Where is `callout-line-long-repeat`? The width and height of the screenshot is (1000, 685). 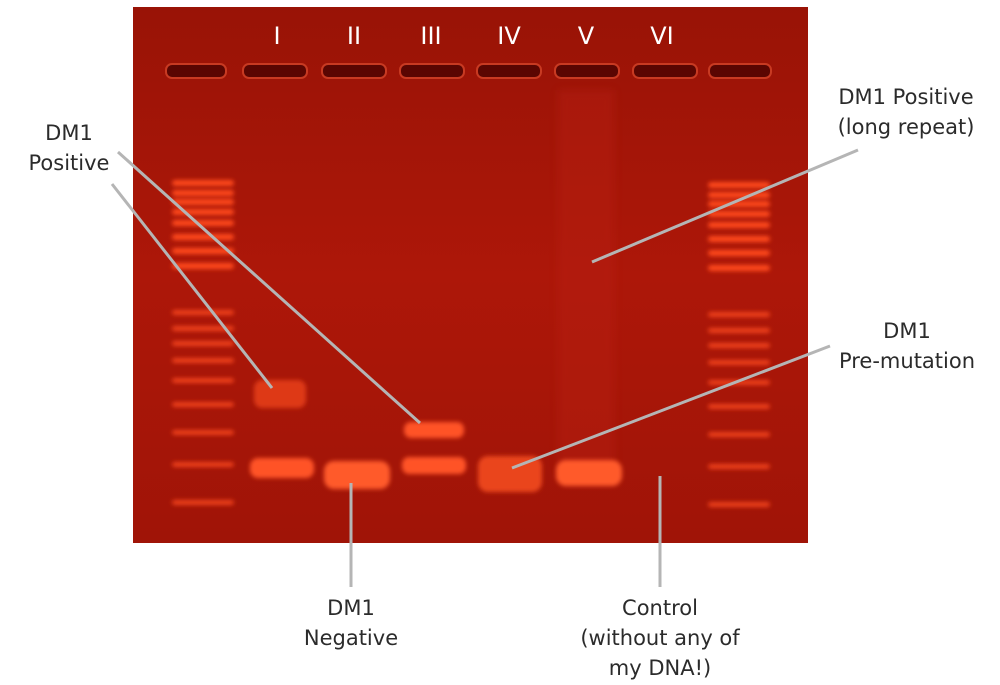 callout-line-long-repeat is located at coordinates (725, 206).